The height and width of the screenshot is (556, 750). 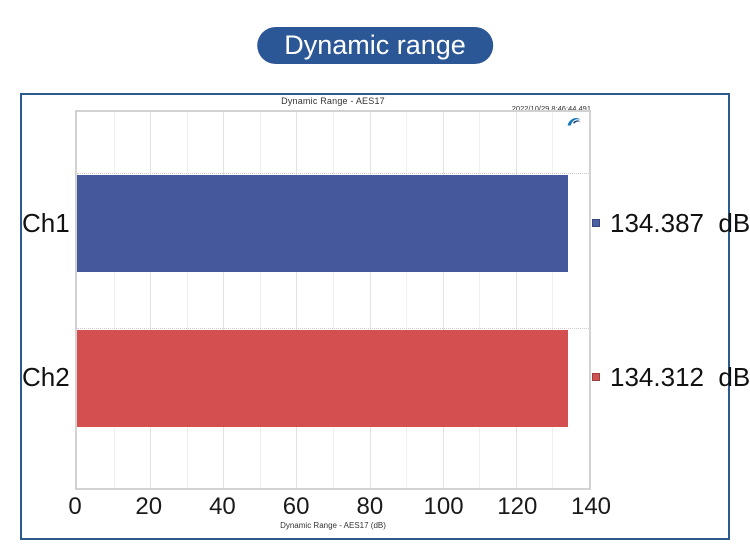 I want to click on x-tick-label: 20, so click(x=149, y=506).